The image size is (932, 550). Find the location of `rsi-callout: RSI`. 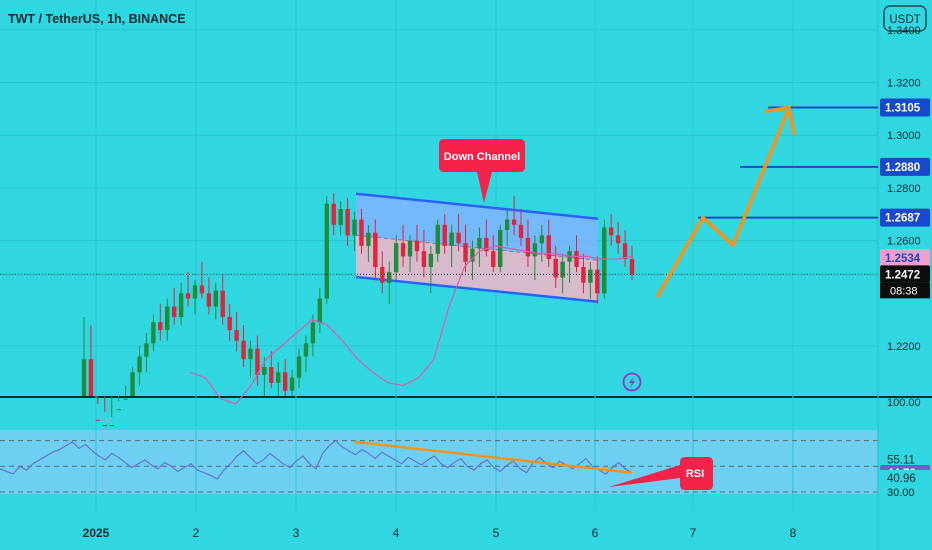

rsi-callout: RSI is located at coordinates (661, 473).